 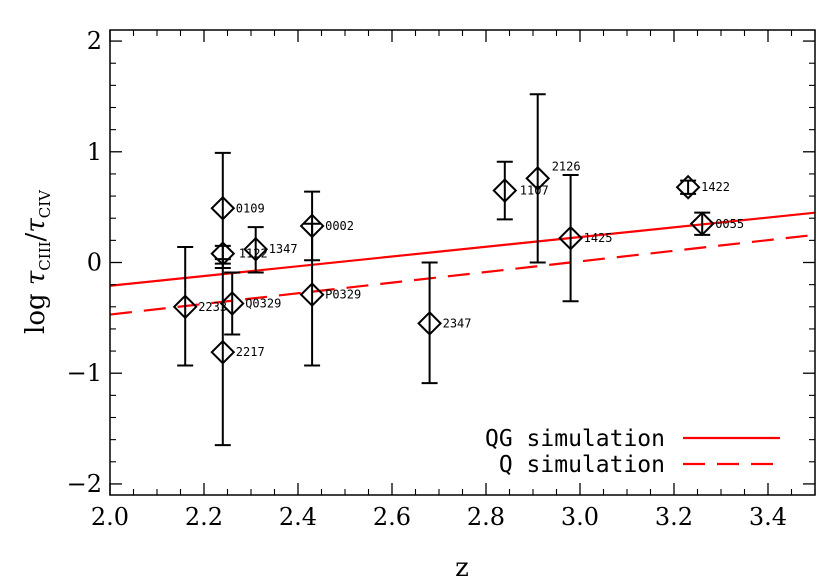 What do you see at coordinates (110, 517) in the screenshot?
I see `x-tick-label: 2.0` at bounding box center [110, 517].